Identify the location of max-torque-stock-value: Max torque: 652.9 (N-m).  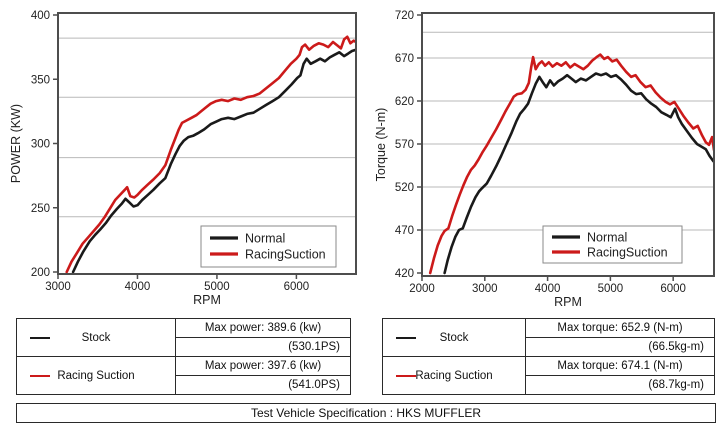
(620, 328).